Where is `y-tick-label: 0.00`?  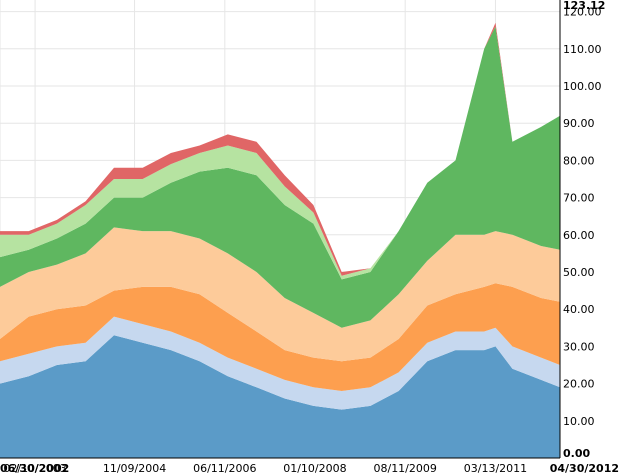
y-tick-label: 0.00 is located at coordinates (576, 453).